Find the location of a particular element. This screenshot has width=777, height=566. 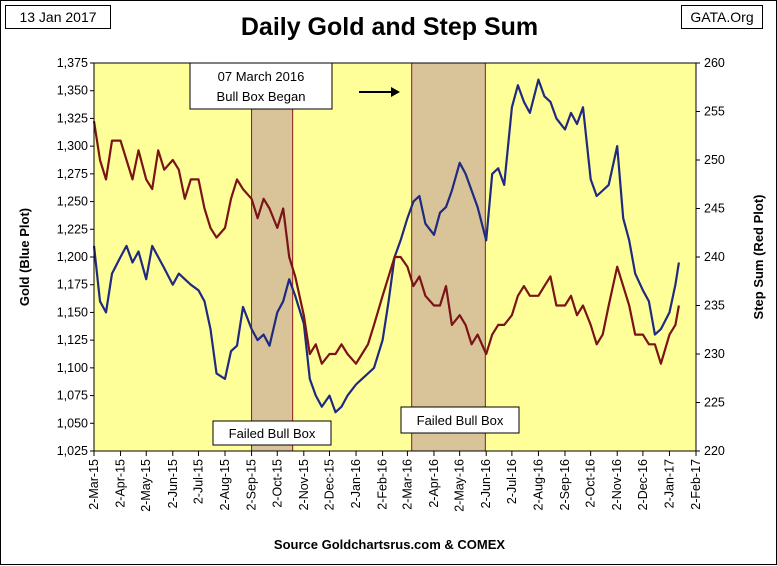

annotation-arrowhead is located at coordinates (395, 92).